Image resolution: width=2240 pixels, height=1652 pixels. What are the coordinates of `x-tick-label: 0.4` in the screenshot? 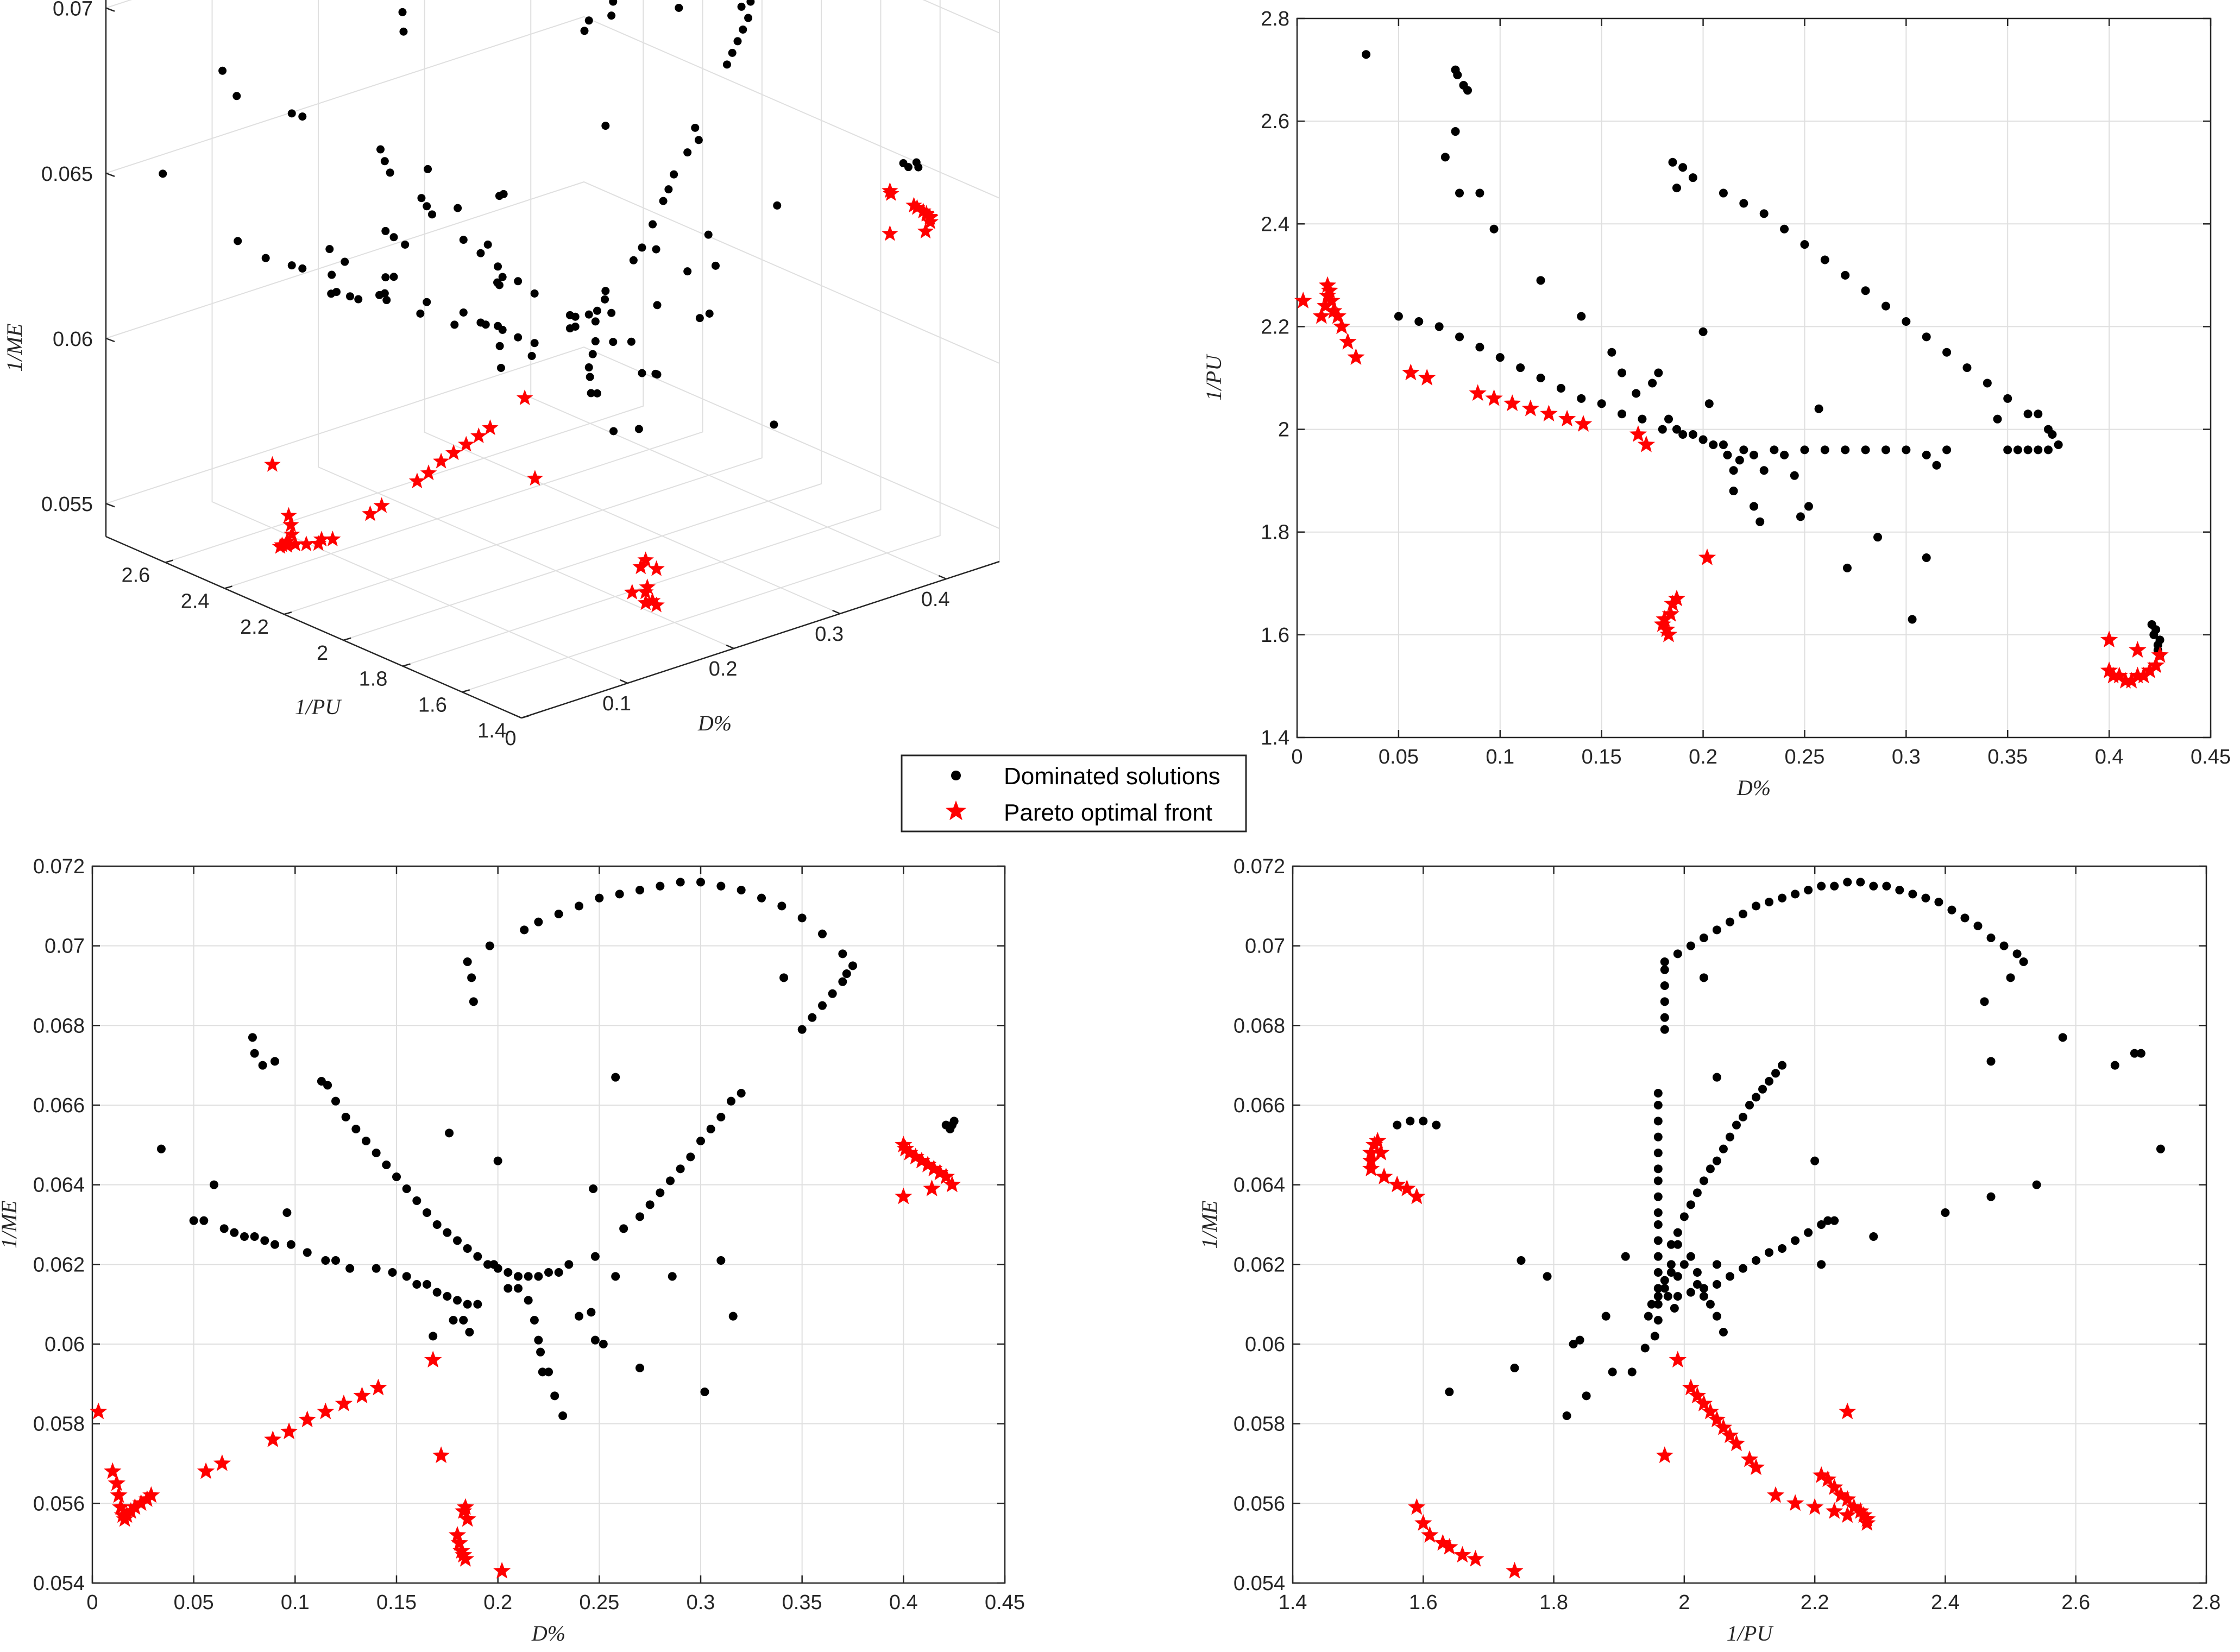 It's located at (2109, 757).